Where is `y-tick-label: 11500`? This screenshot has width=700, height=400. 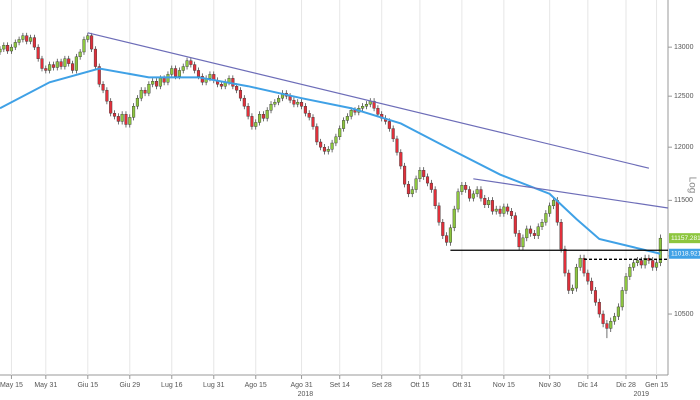 y-tick-label: 11500 is located at coordinates (683, 200).